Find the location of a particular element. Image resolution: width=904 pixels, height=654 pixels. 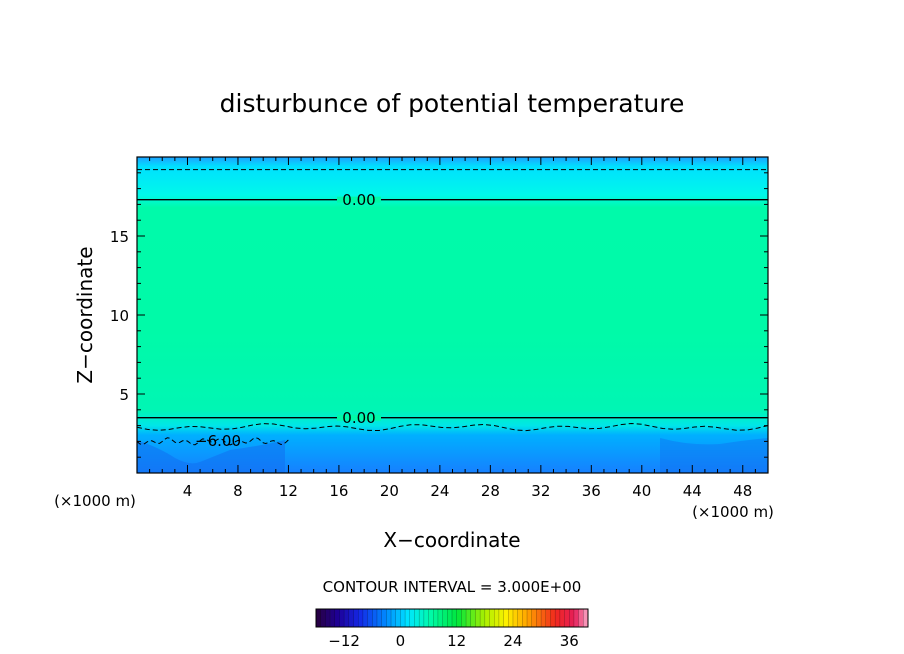

contour-interval-text: CONTOUR INTERVAL = 3.000E+00 is located at coordinates (452, 587).